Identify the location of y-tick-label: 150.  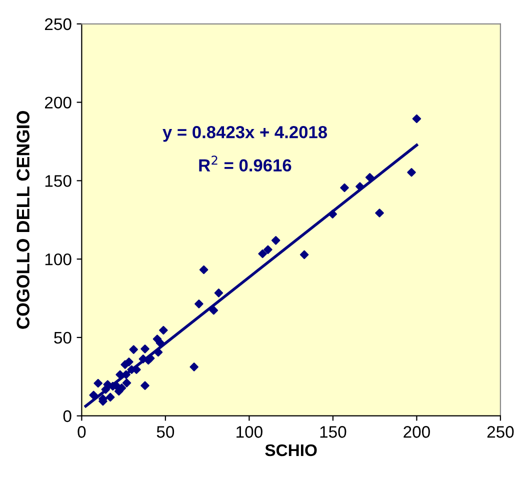
(58, 181).